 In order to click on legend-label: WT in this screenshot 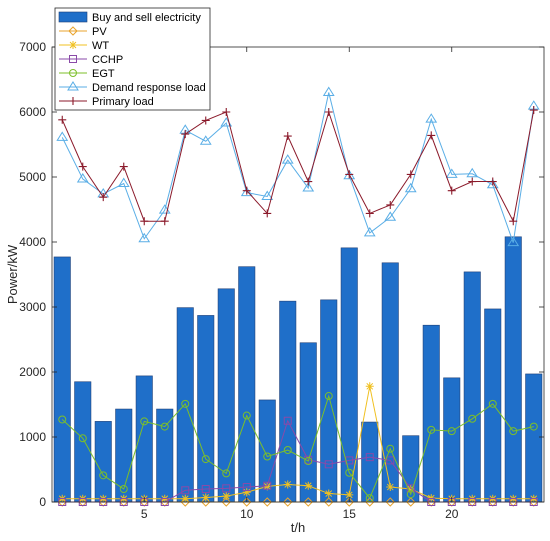, I will do `click(100, 46)`.